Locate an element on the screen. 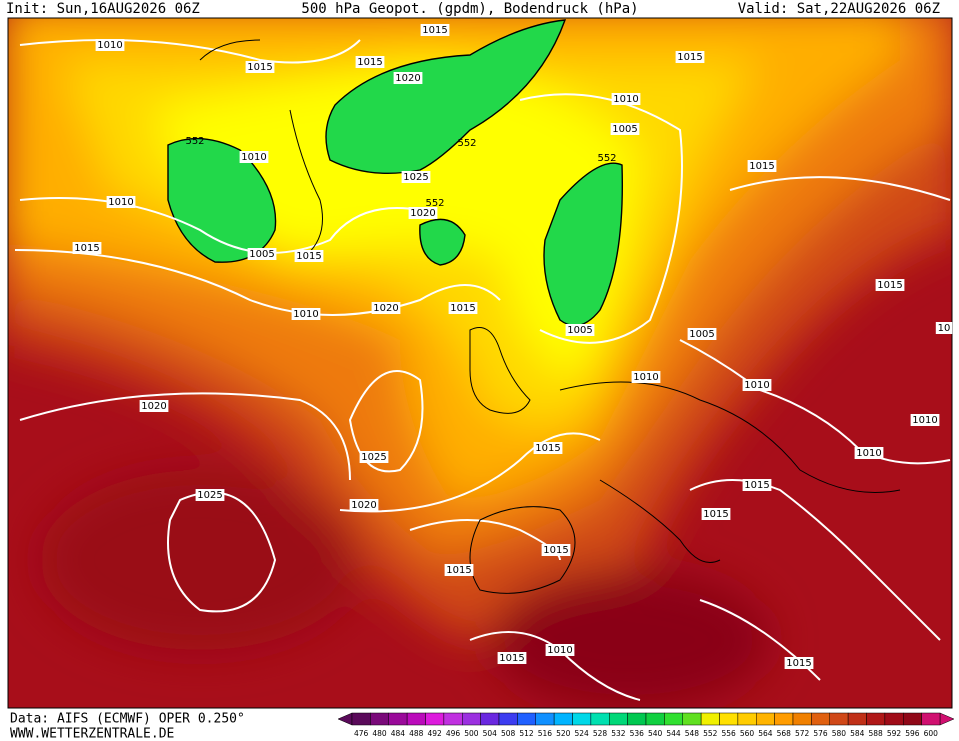 The width and height of the screenshot is (959, 741). map-title: 500 hPa Geopot. (gpdm), Bodendruck (hPa) is located at coordinates (469, 9).